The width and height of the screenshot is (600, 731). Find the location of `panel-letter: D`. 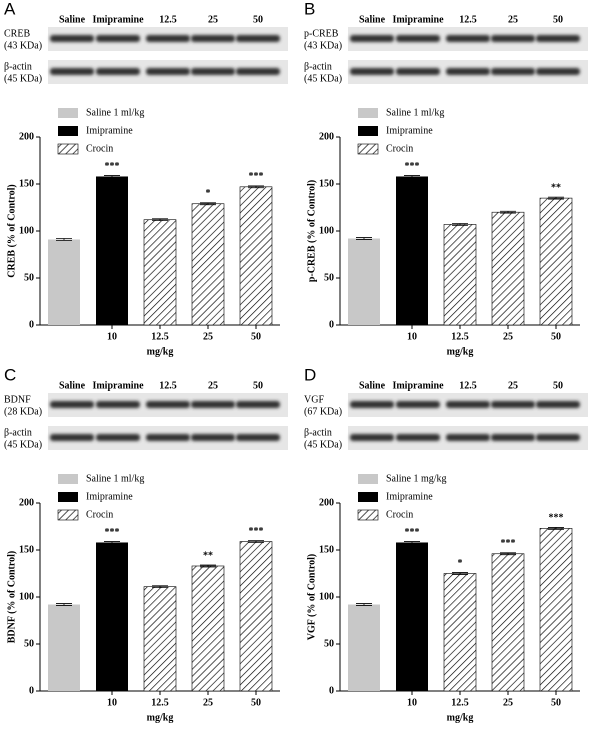

panel-letter: D is located at coordinates (310, 374).